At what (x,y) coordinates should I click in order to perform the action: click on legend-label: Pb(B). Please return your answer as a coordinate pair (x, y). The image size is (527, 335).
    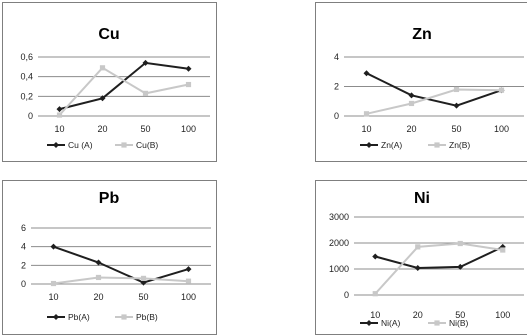
    Looking at the image, I should click on (147, 317).